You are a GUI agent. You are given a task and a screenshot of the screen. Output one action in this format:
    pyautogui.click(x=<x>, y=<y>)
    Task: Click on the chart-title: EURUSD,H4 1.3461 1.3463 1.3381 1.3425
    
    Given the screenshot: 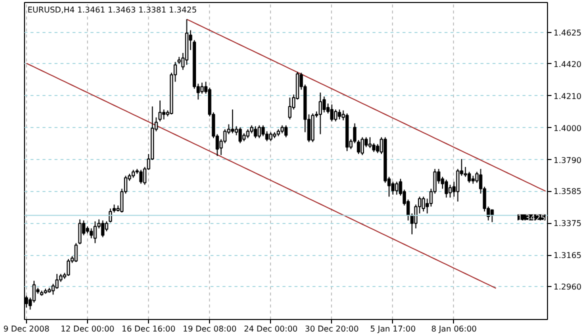 What is the action you would take?
    pyautogui.click(x=112, y=10)
    